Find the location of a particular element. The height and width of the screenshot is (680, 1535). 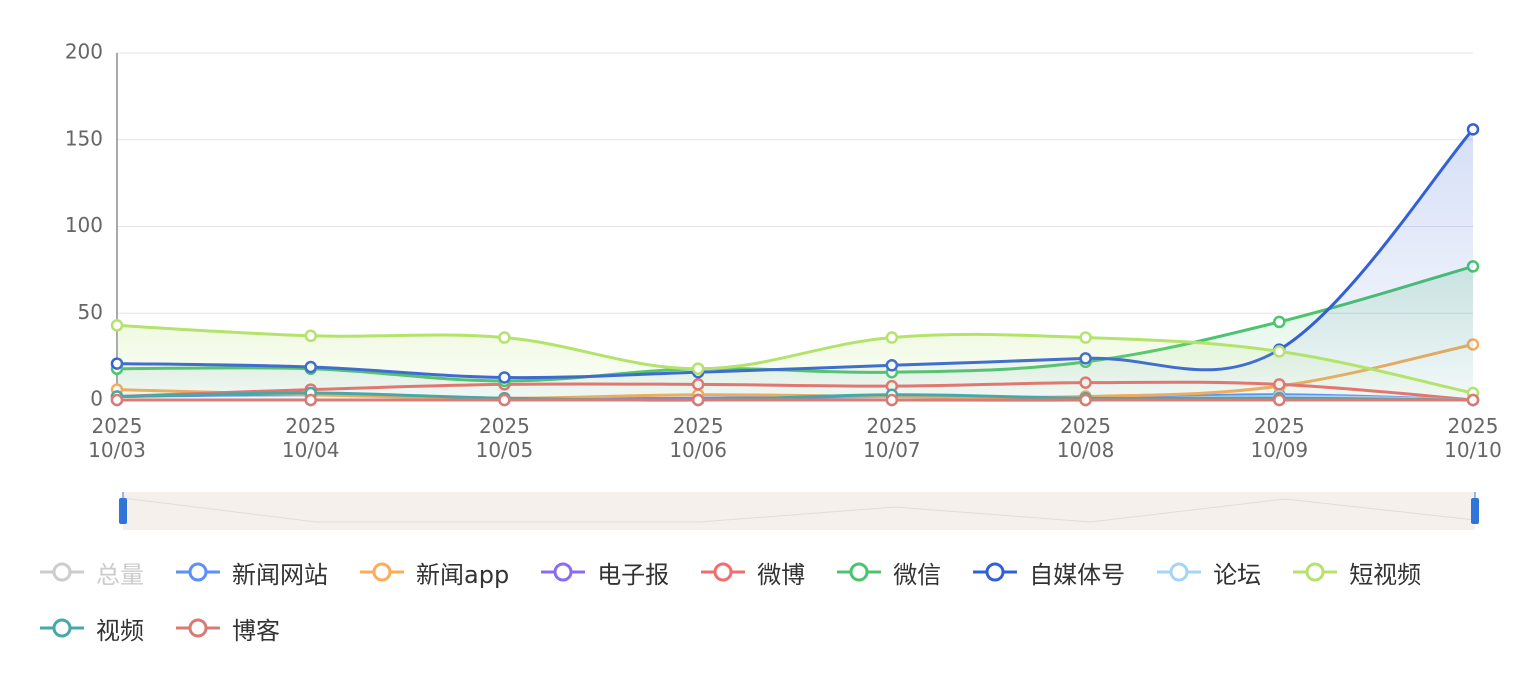

legend-item: 微博 is located at coordinates (753, 572).